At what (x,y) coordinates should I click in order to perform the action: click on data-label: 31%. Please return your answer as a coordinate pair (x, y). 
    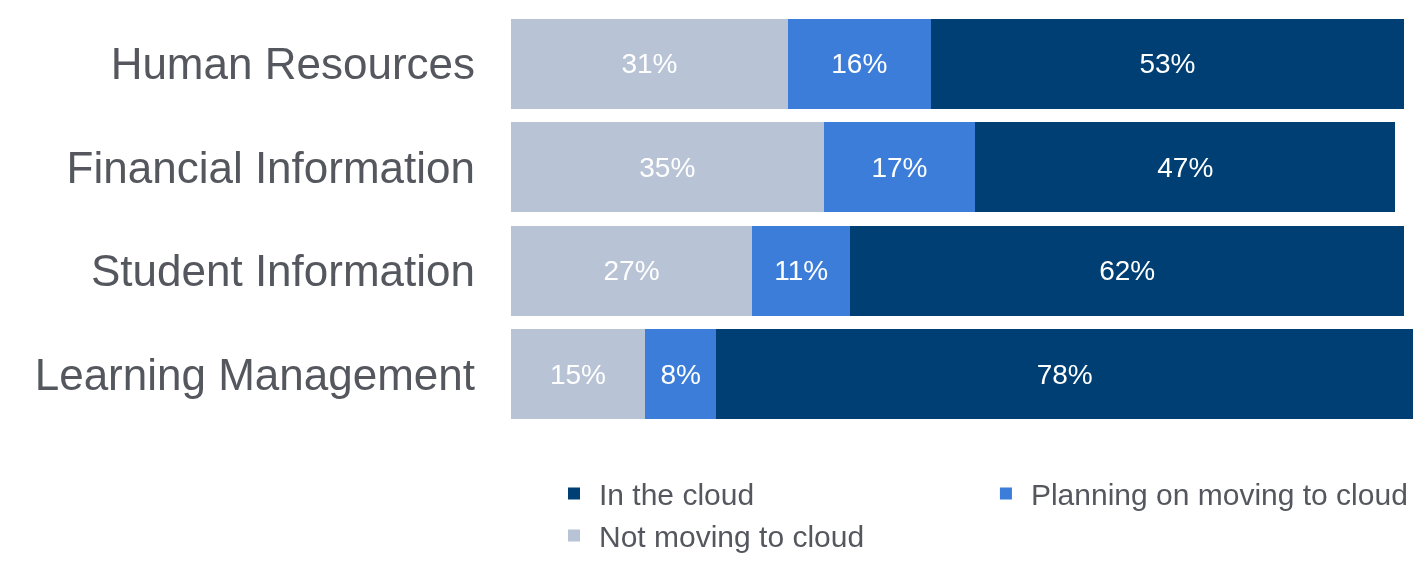
    Looking at the image, I should click on (649, 64).